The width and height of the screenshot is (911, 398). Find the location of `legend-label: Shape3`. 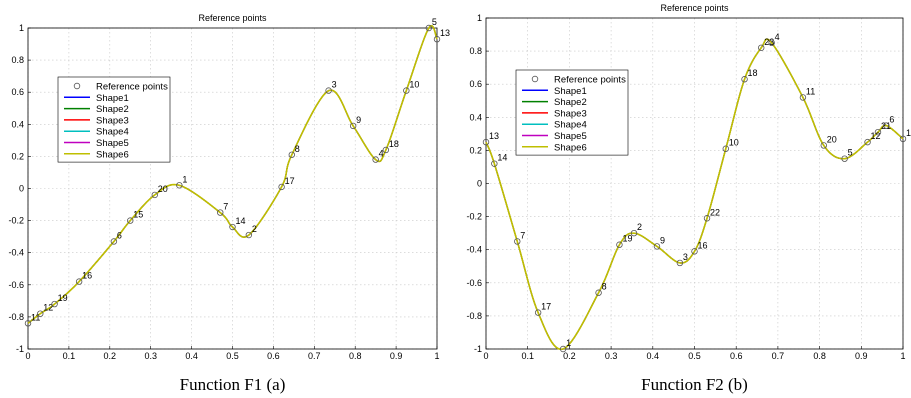

legend-label: Shape3 is located at coordinates (570, 113).